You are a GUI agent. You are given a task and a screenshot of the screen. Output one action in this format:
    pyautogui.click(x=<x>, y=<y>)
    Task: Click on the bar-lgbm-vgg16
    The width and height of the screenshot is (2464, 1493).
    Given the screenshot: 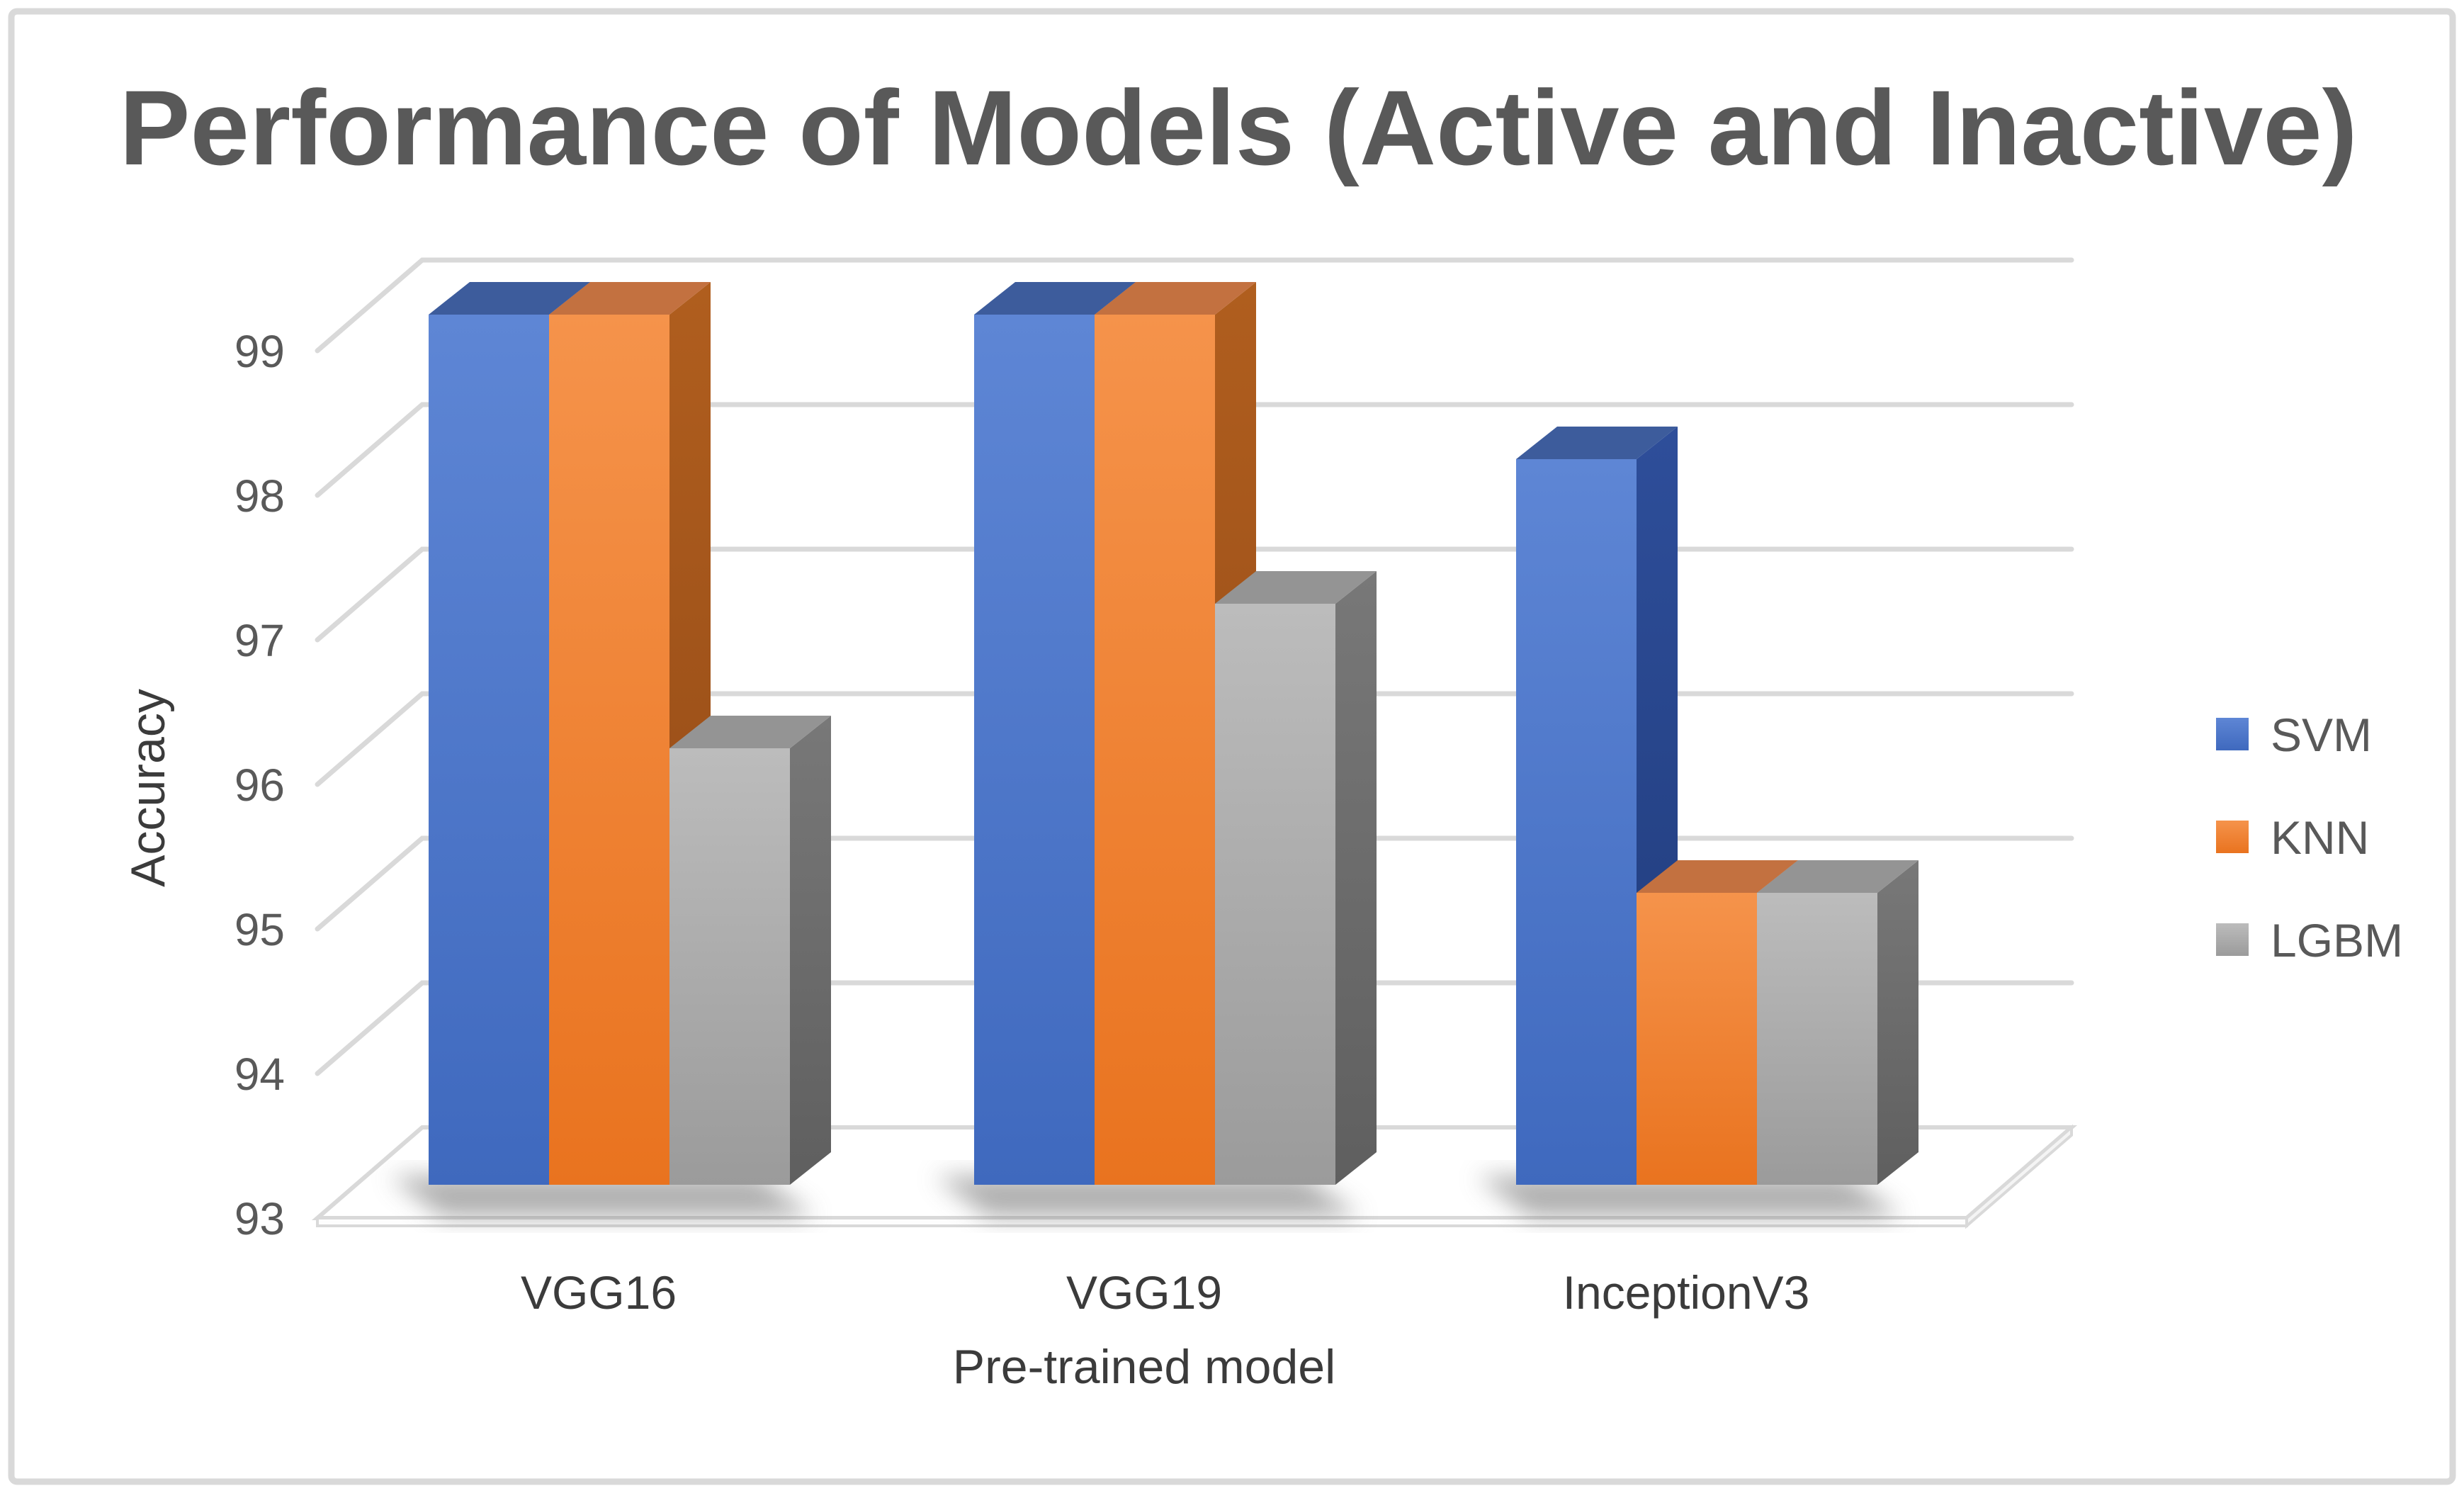 What is the action you would take?
    pyautogui.click(x=750, y=950)
    